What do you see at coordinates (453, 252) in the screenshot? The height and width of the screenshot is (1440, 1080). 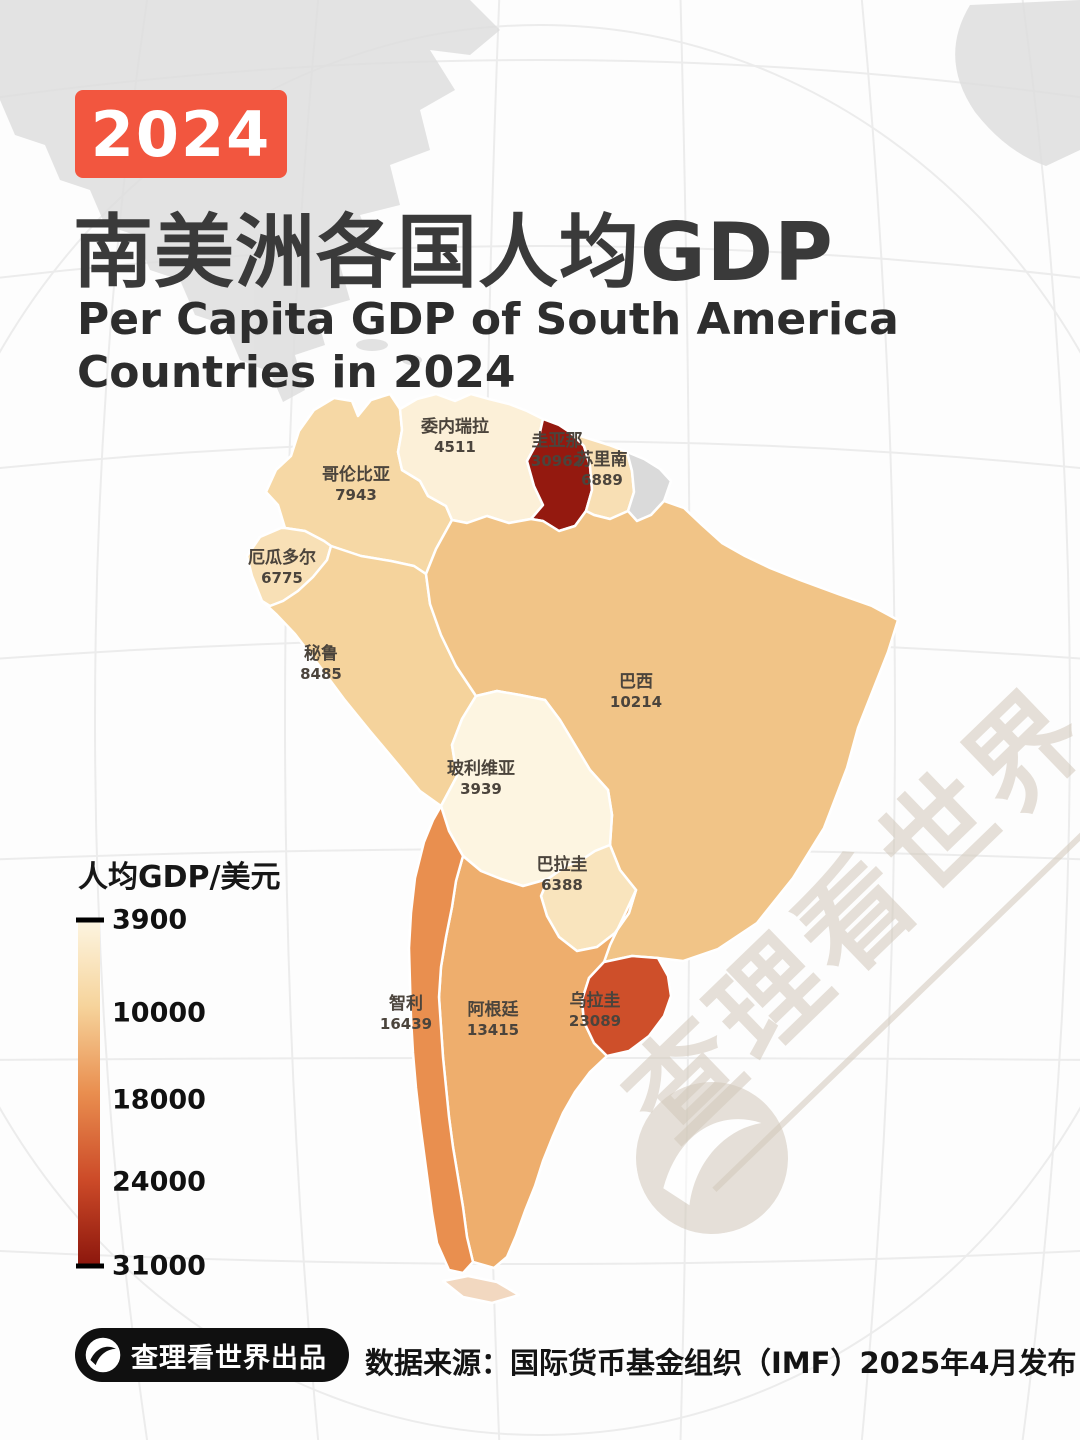 I see `page-title: 南美洲各国人均GDP` at bounding box center [453, 252].